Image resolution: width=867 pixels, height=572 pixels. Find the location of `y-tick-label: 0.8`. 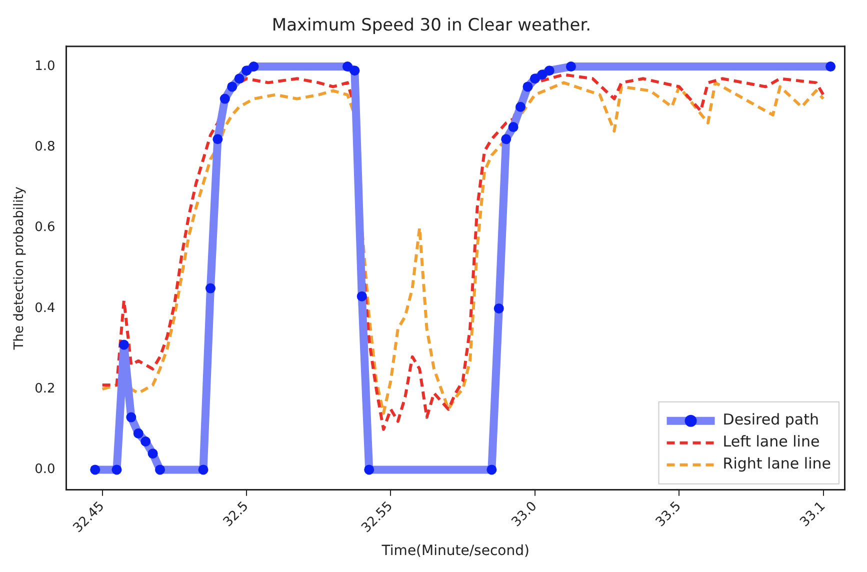

y-tick-label: 0.8 is located at coordinates (45, 147).